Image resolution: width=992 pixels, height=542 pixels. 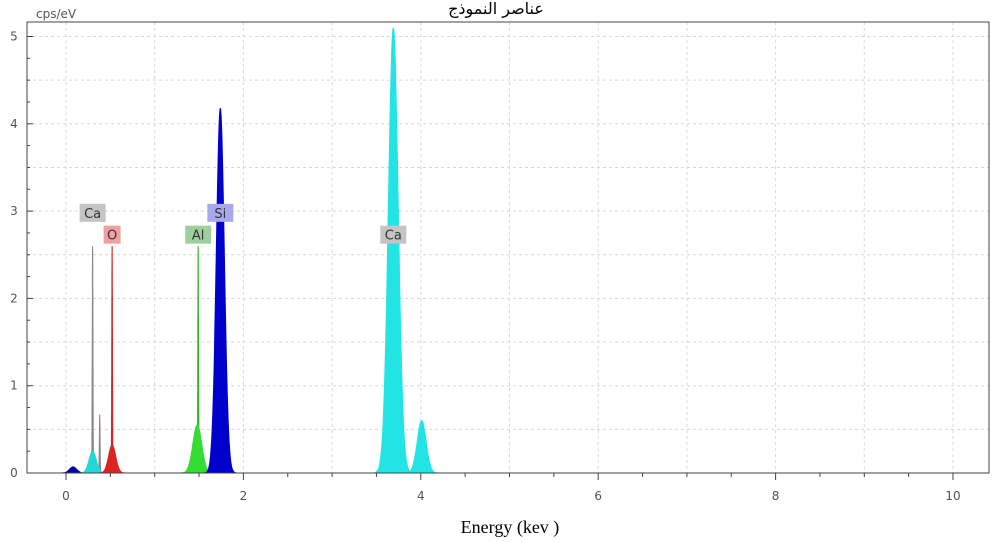 I want to click on top-caption: عناصر النموذج, so click(x=496, y=9).